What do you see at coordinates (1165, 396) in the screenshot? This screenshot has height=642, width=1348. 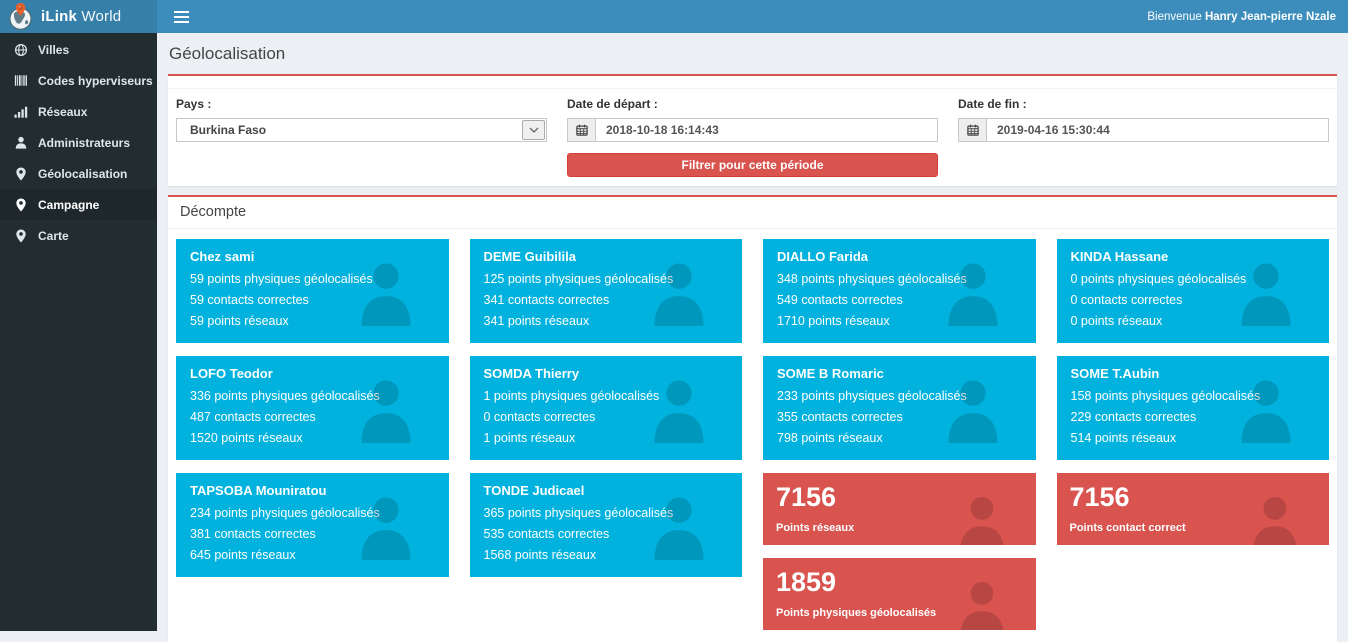 I see `agent-points-geo: 158 points physiques géolocalisés` at bounding box center [1165, 396].